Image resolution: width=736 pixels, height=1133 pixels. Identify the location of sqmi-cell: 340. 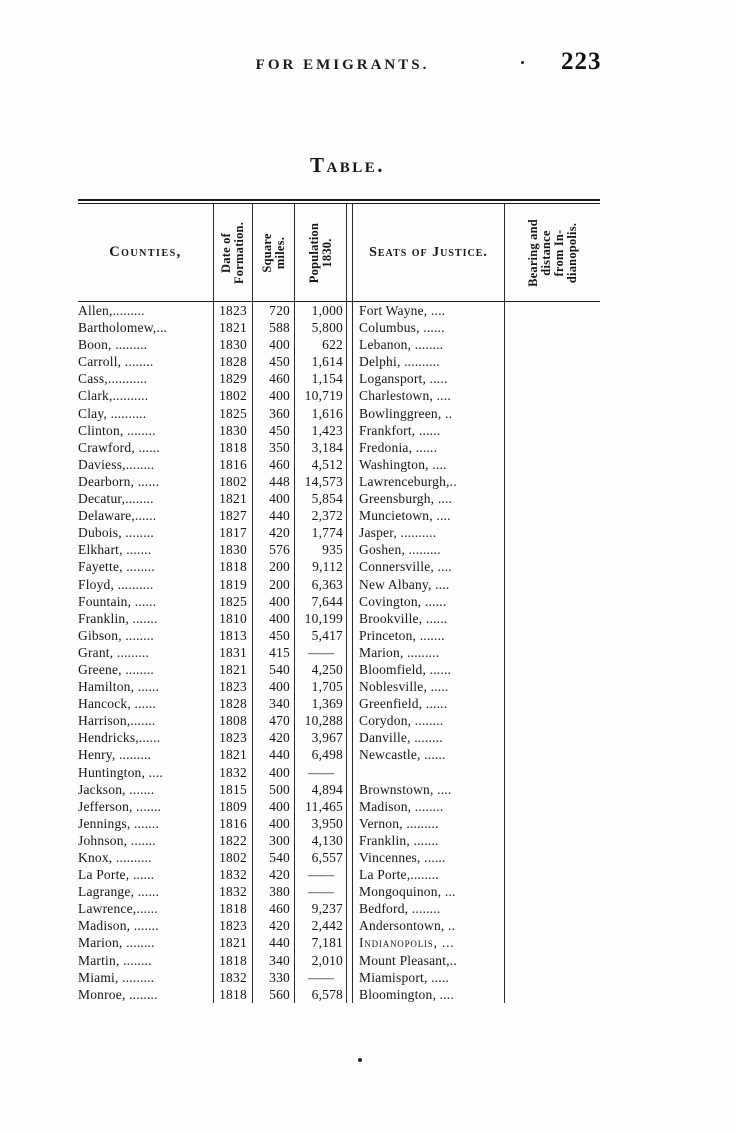
(274, 704).